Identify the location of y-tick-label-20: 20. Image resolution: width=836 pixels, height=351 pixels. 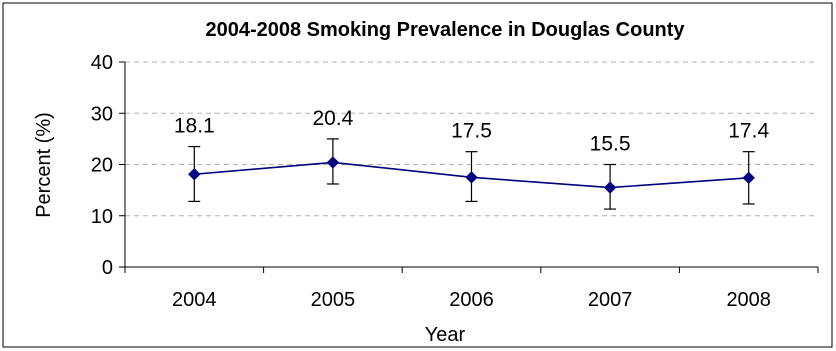
(102, 166).